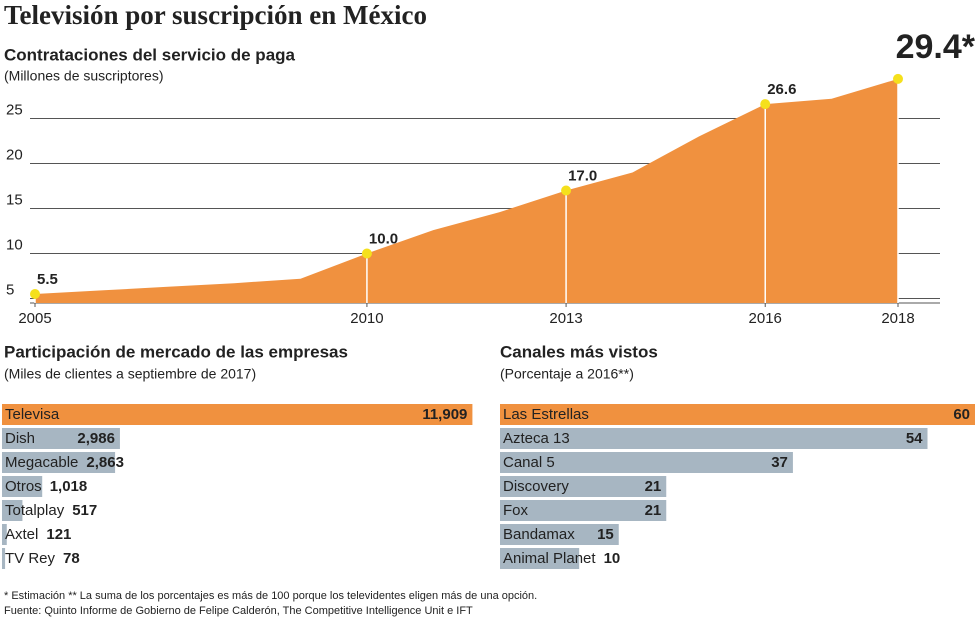 The image size is (977, 620). I want to click on category-label: Dish, so click(20, 438).